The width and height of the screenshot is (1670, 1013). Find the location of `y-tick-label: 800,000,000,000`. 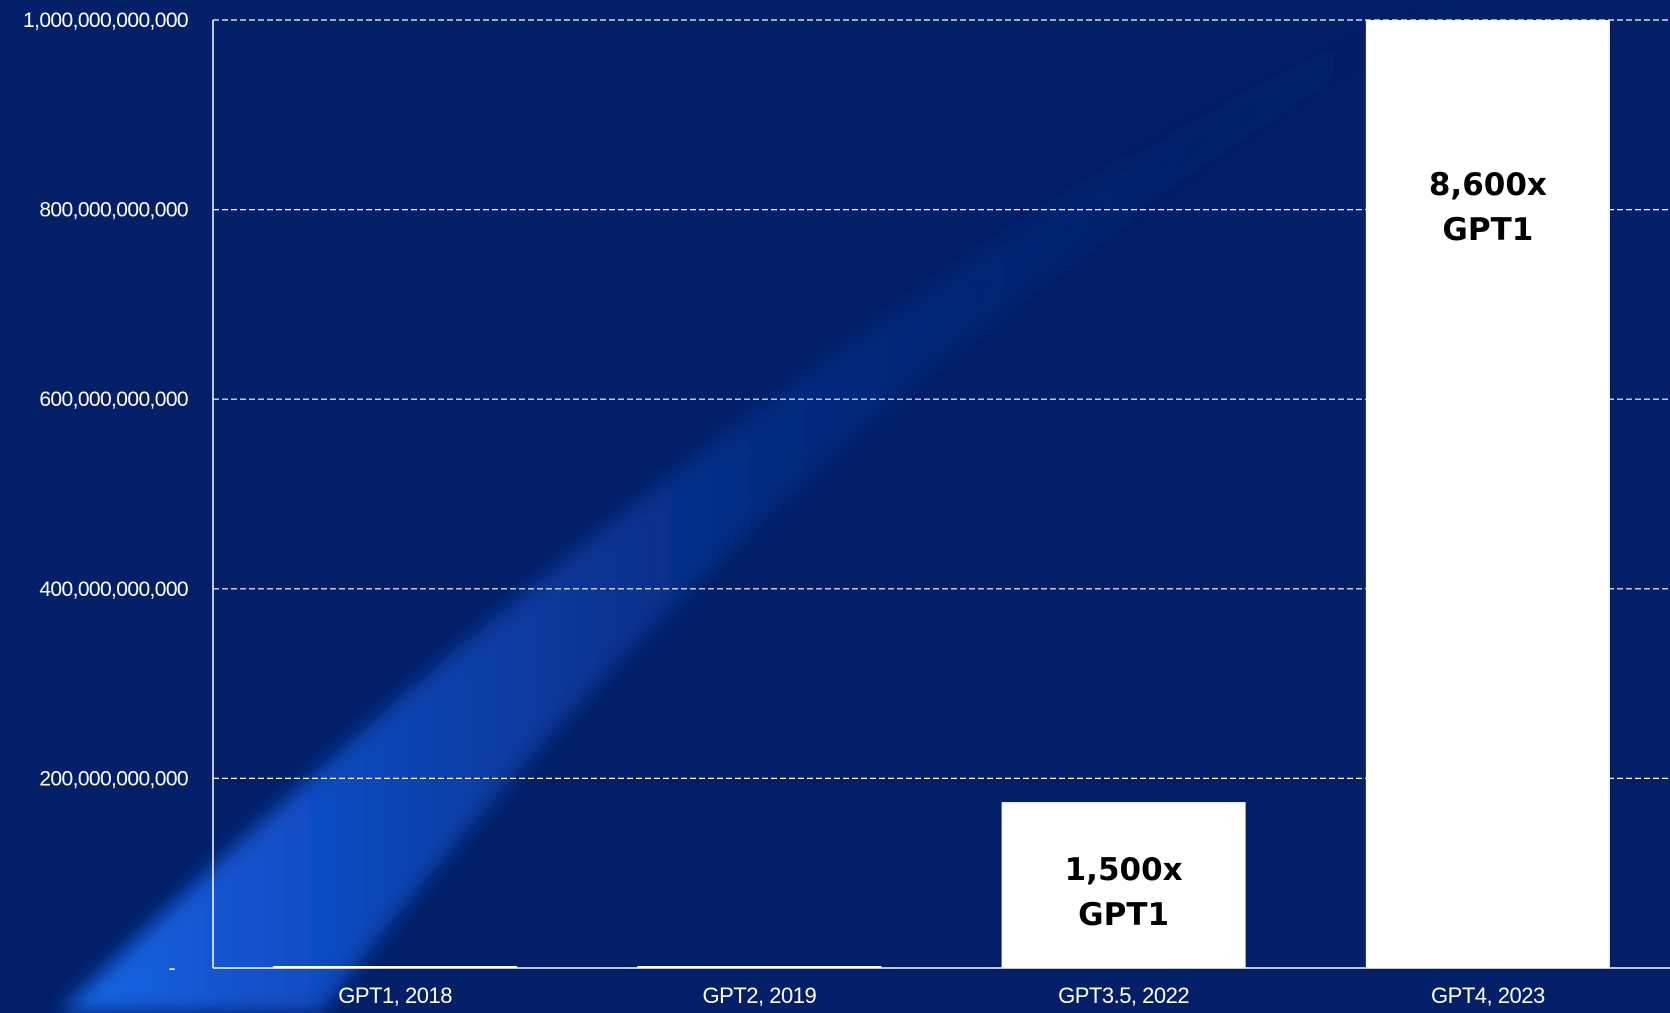

y-tick-label: 800,000,000,000 is located at coordinates (113, 210).